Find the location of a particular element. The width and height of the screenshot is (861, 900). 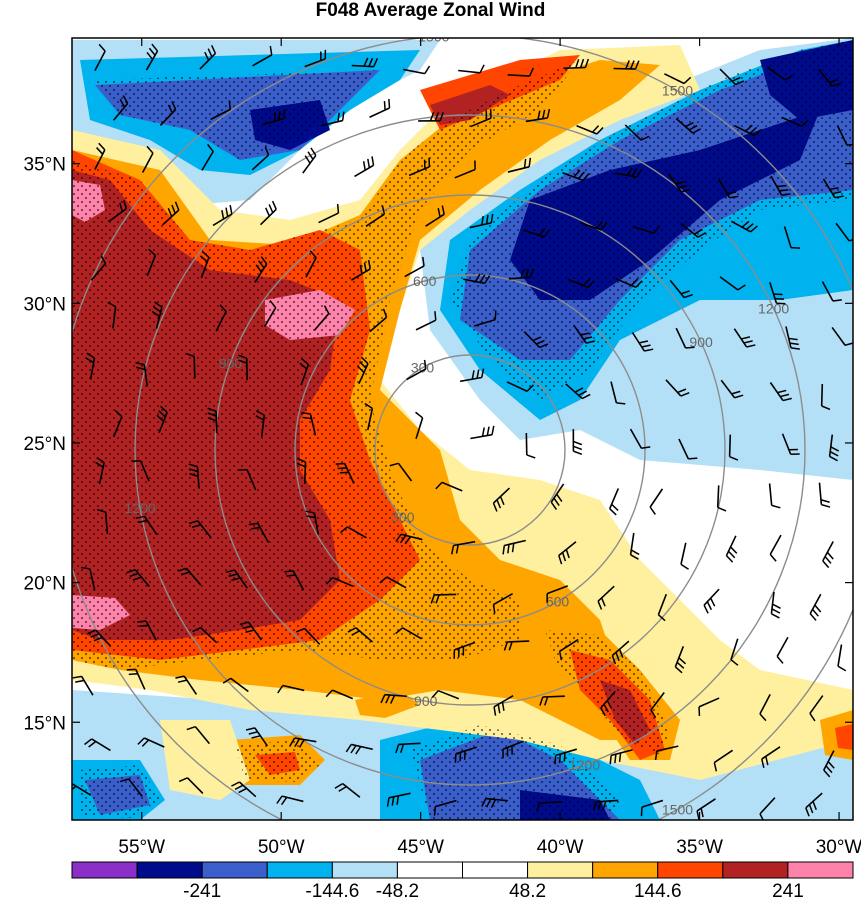

colorbar-label: 144.6 is located at coordinates (658, 890).